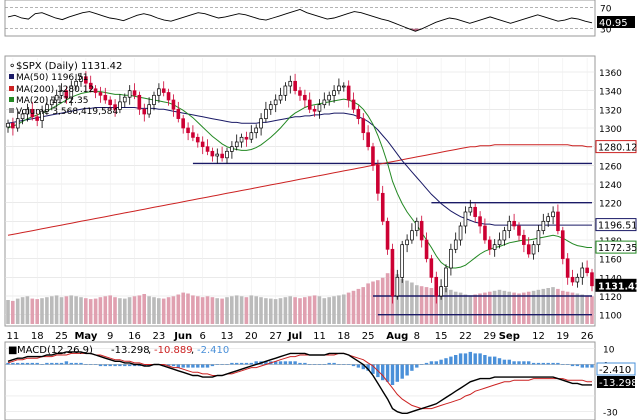 The width and height of the screenshot is (640, 420). What do you see at coordinates (397, 336) in the screenshot?
I see `x-tick-label: Aug` at bounding box center [397, 336].